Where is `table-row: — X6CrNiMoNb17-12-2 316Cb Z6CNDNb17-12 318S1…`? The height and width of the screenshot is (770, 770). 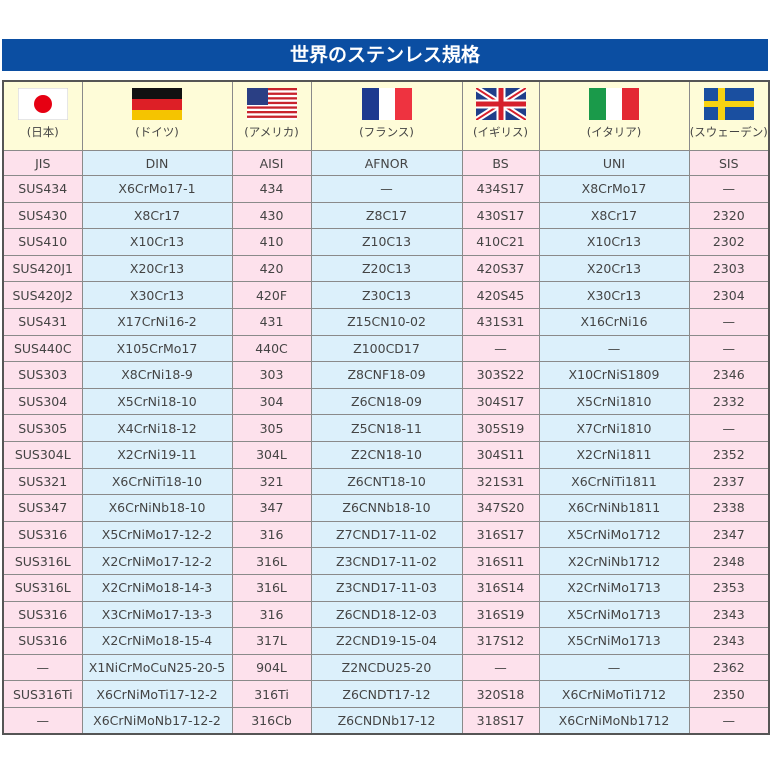
table-row: — X6CrNiMoNb17-12-2 316Cb Z6CNDNb17-12 318S1… is located at coordinates (386, 720).